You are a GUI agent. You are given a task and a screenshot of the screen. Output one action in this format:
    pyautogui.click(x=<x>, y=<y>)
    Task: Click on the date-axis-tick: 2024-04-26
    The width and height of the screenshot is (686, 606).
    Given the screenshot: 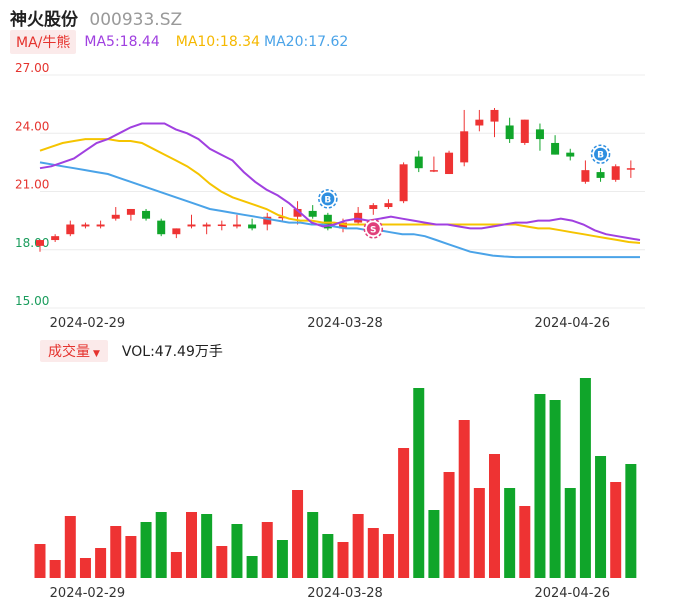 What is the action you would take?
    pyautogui.click(x=572, y=323)
    